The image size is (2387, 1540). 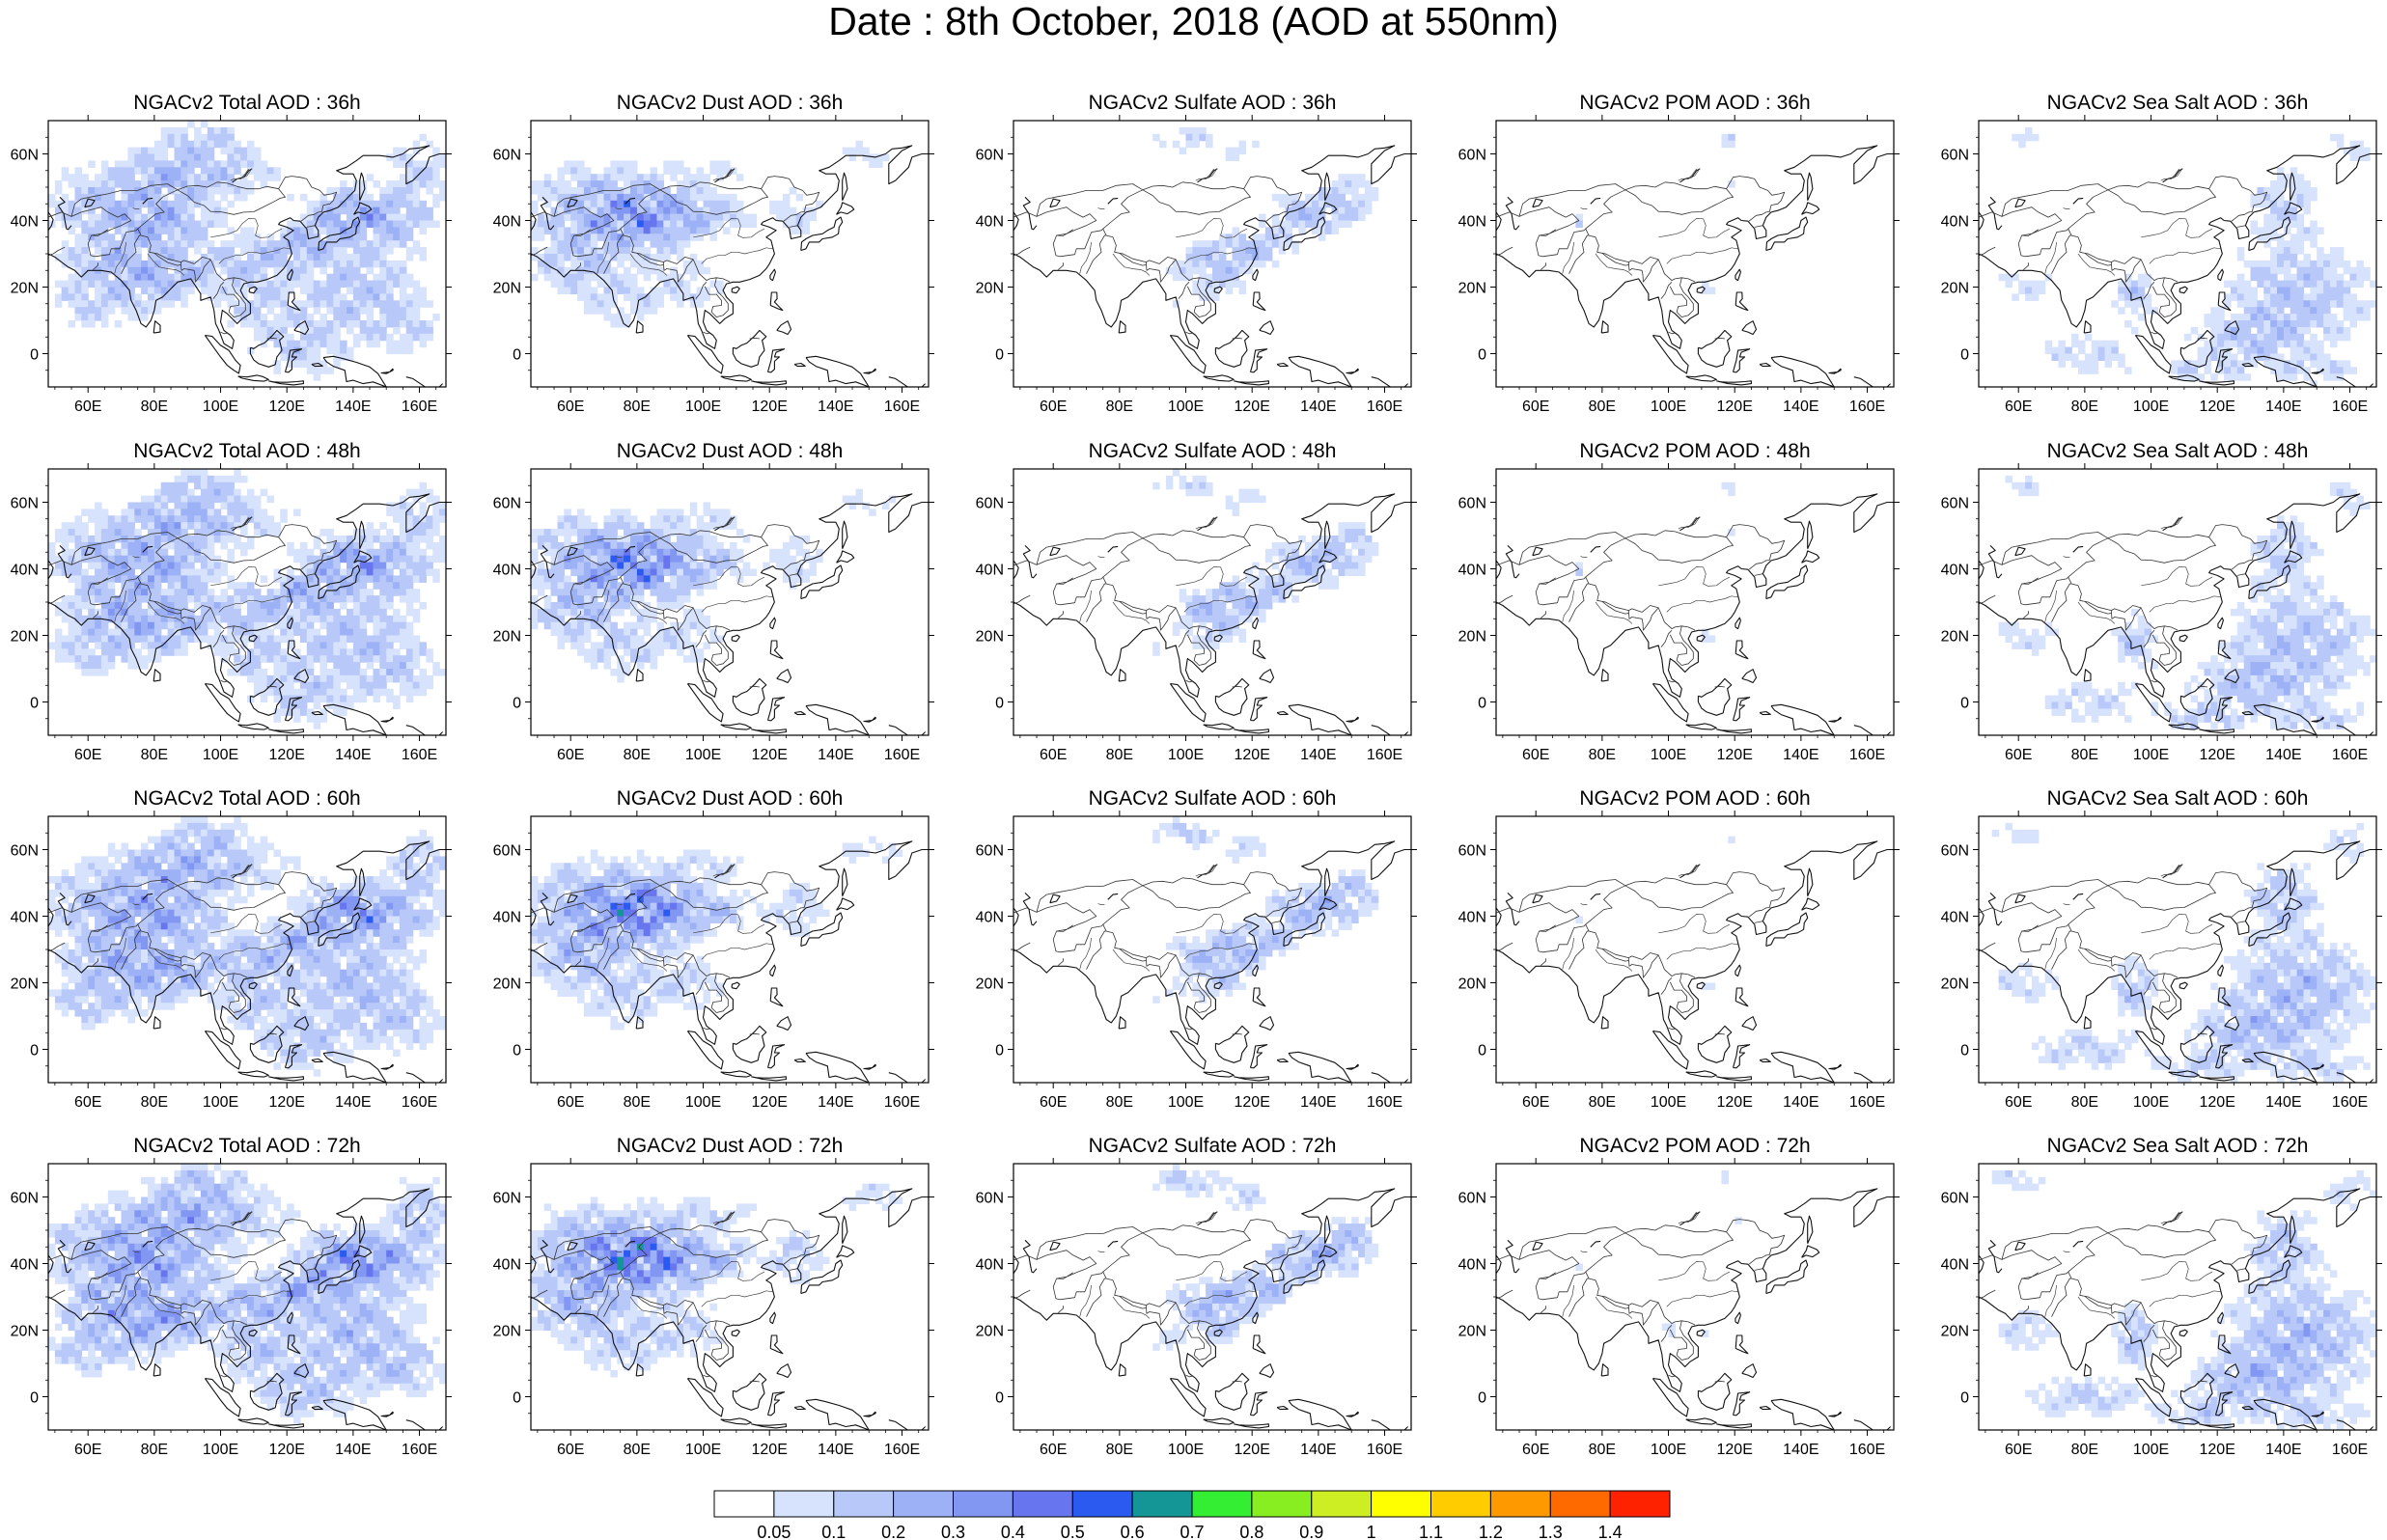 What do you see at coordinates (2178, 1146) in the screenshot?
I see `panel-title: NGACv2 Sea Salt AOD : 72h` at bounding box center [2178, 1146].